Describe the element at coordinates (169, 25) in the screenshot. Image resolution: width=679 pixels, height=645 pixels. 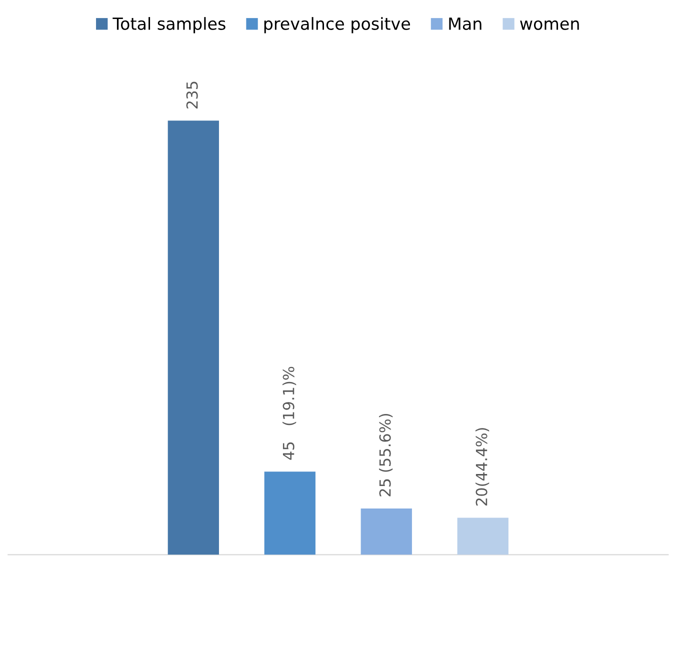
I see `legend-label: Total samples` at that location.